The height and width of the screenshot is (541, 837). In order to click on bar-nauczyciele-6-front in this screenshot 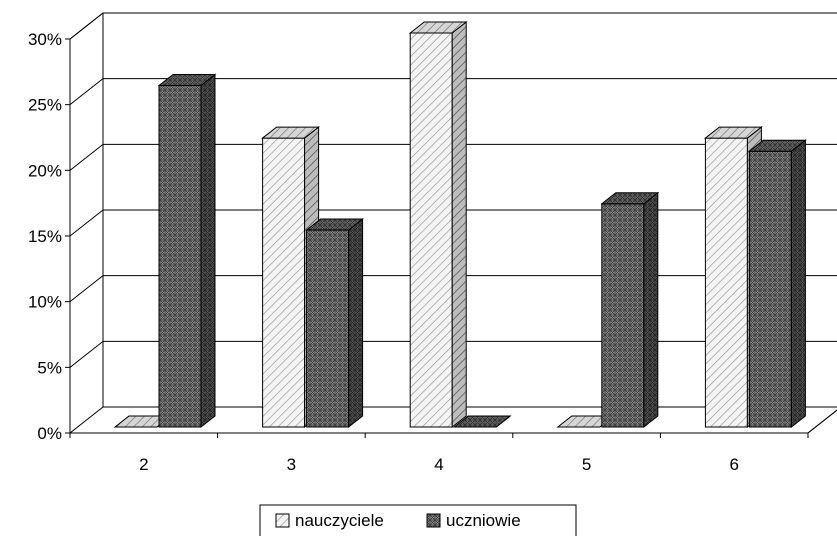, I will do `click(726, 282)`.